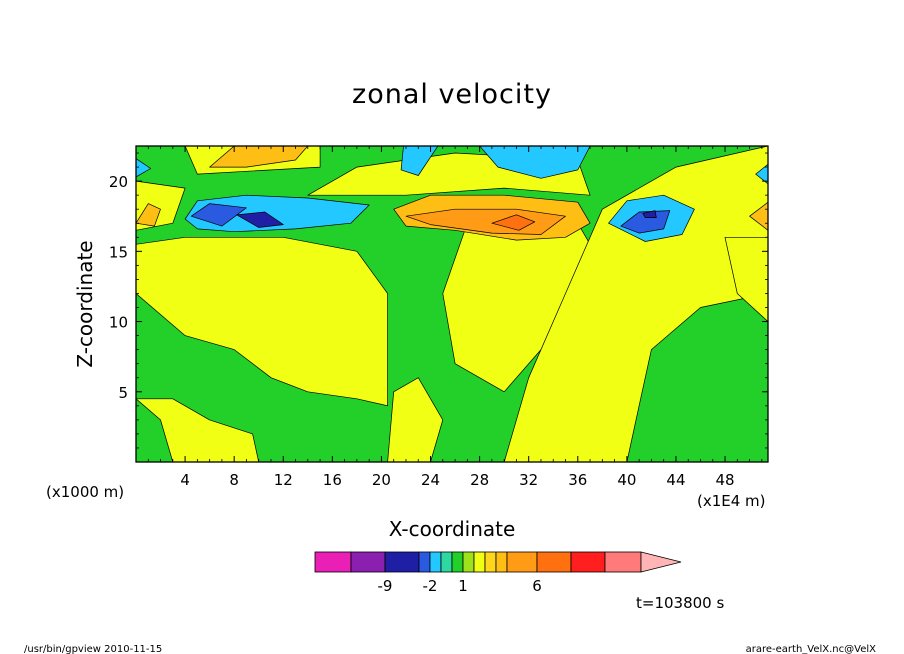 Image resolution: width=904 pixels, height=654 pixels. What do you see at coordinates (452, 94) in the screenshot?
I see `chart-title: zonal velocity` at bounding box center [452, 94].